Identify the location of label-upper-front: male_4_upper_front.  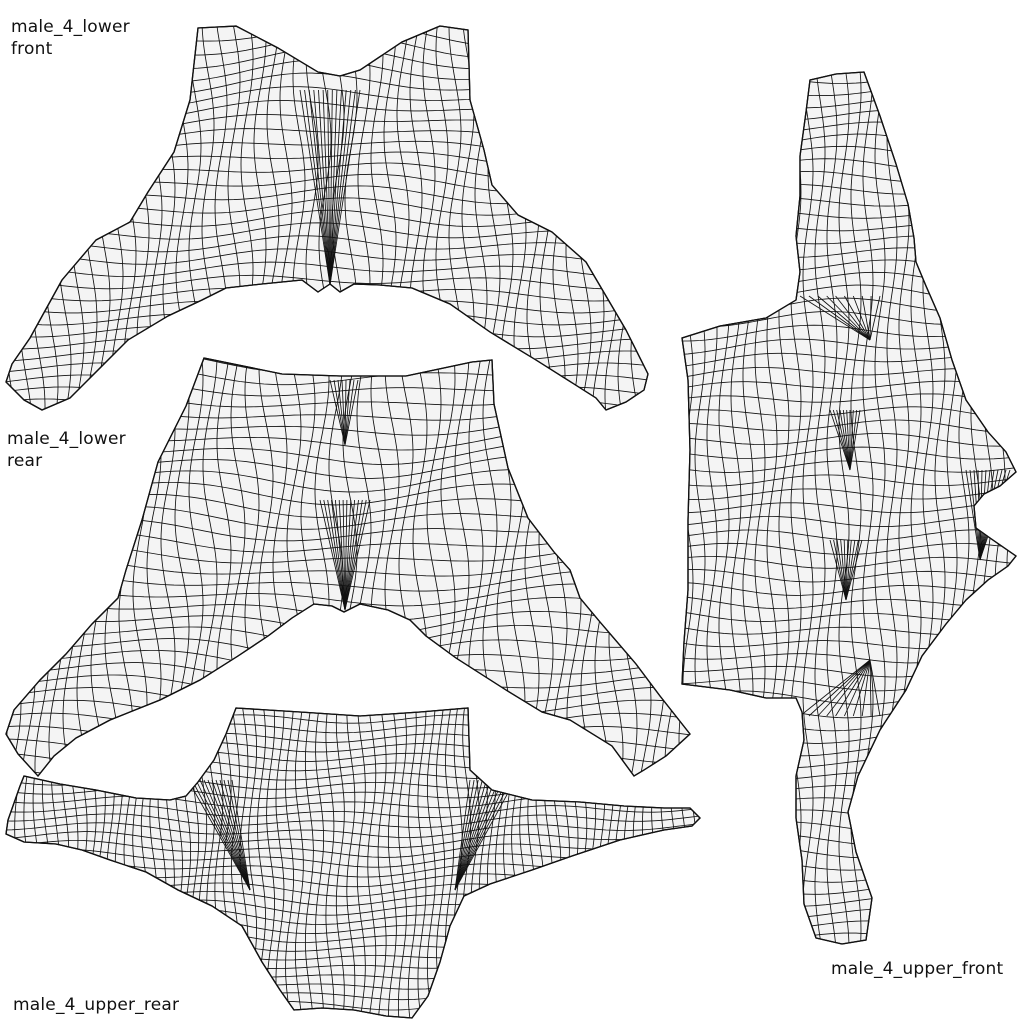
(917, 969).